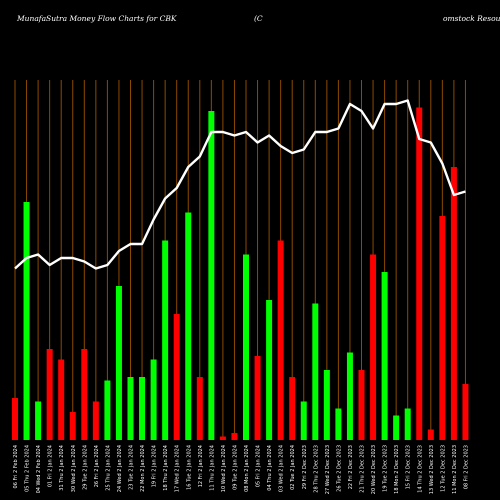 This screenshot has height=500, width=500. What do you see at coordinates (258, 18) in the screenshot?
I see `chart-title-company-start: (C` at bounding box center [258, 18].